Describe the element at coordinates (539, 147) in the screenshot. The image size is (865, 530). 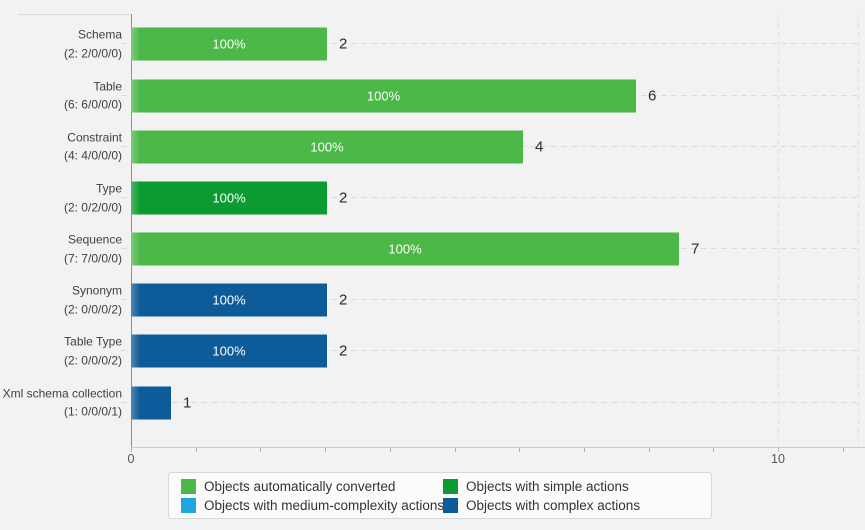
I see `bar-value-label: 4` at that location.